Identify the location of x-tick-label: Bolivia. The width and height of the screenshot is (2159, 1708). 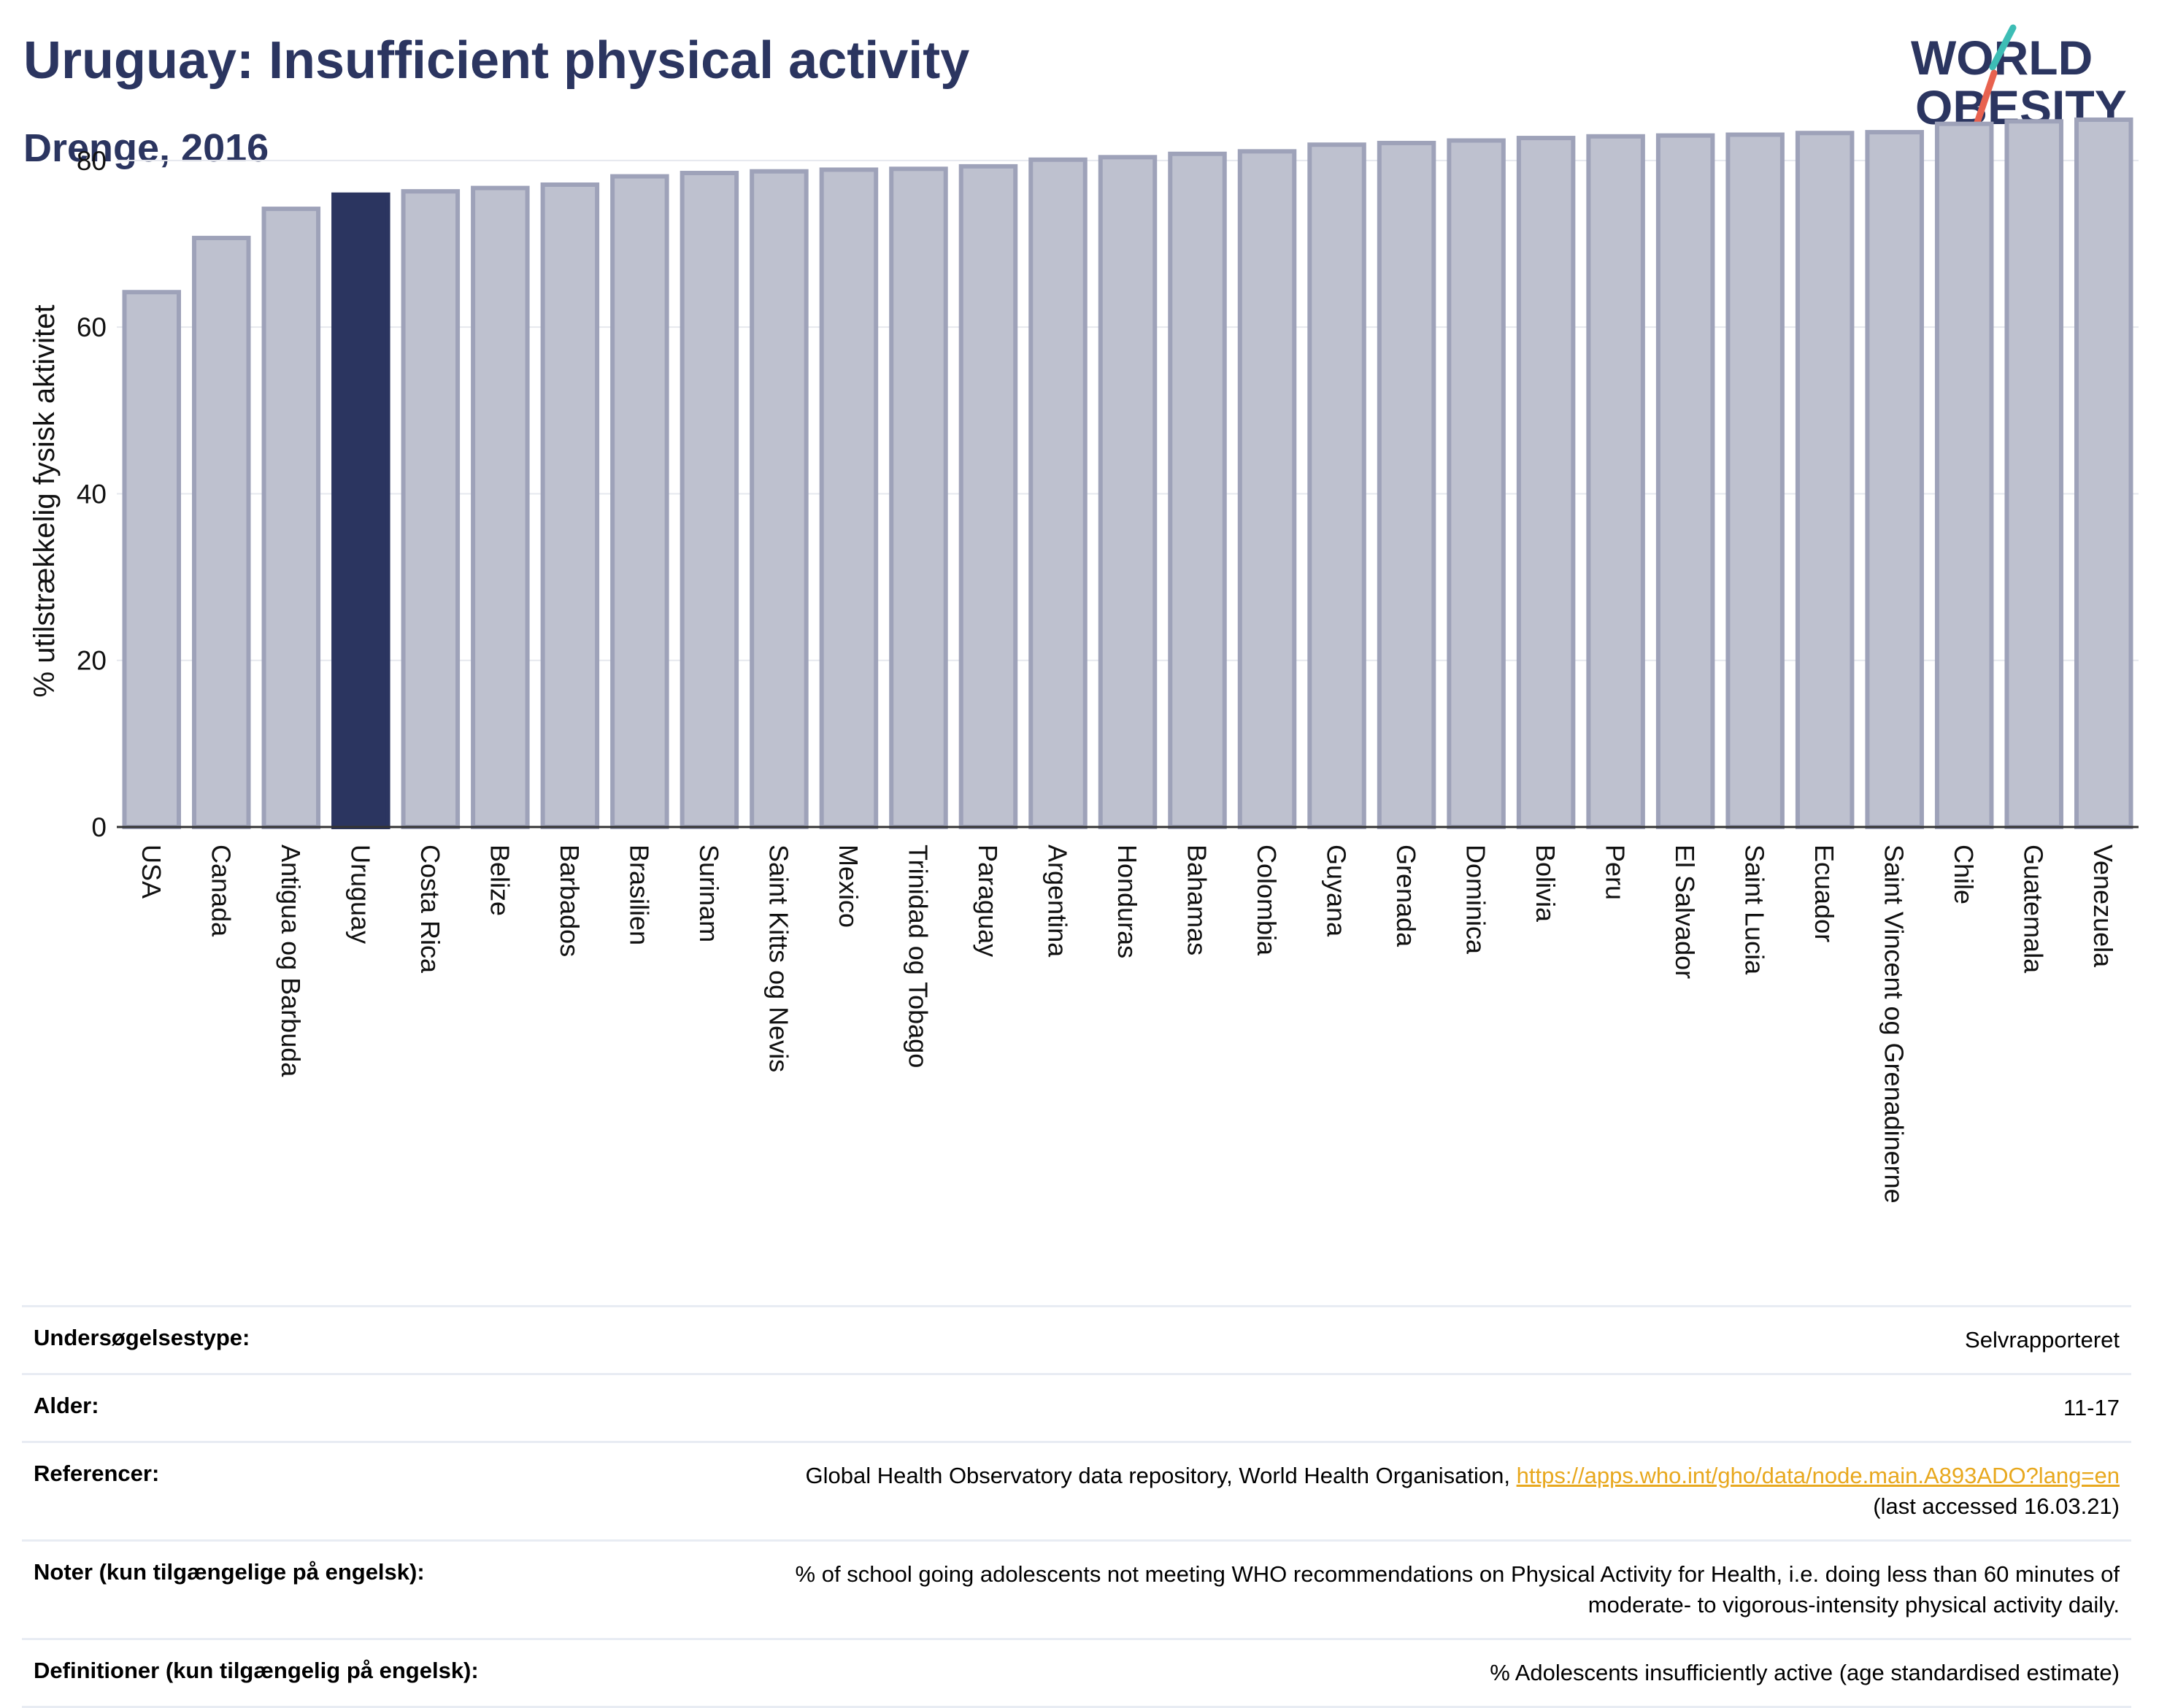
(1545, 884).